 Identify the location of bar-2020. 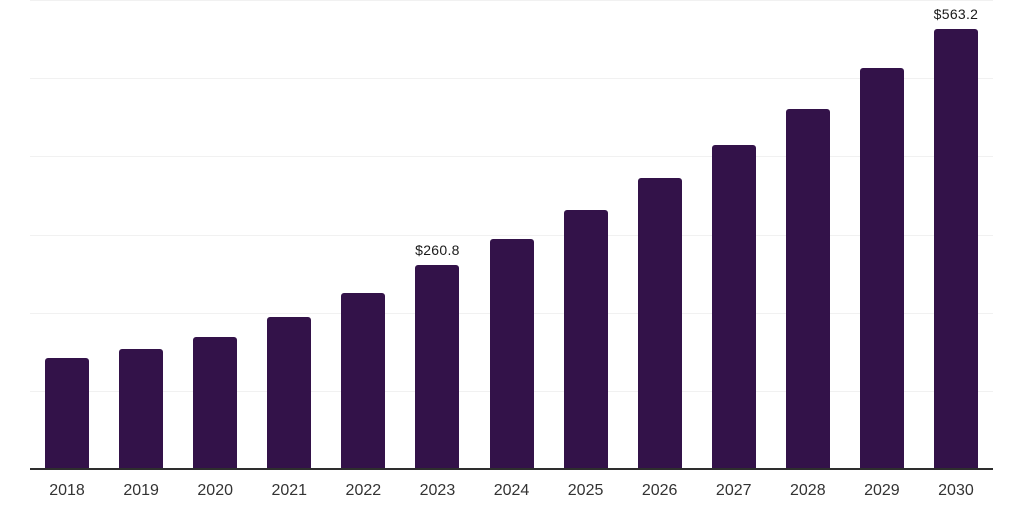
(215, 402).